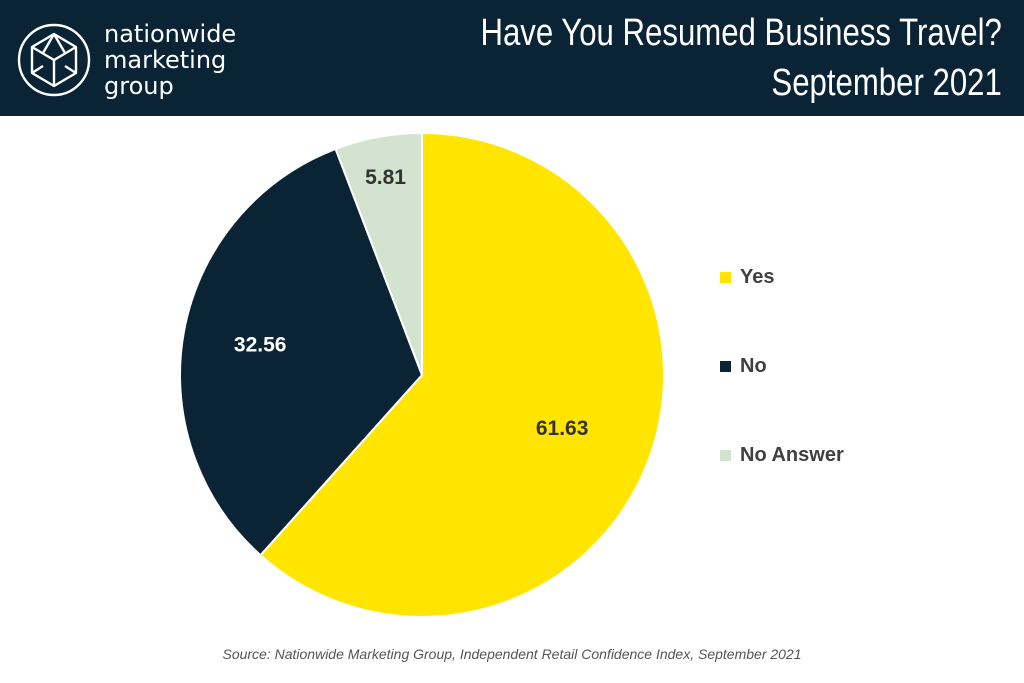 Image resolution: width=1024 pixels, height=683 pixels. I want to click on brand-line-1: nationwide, so click(170, 34).